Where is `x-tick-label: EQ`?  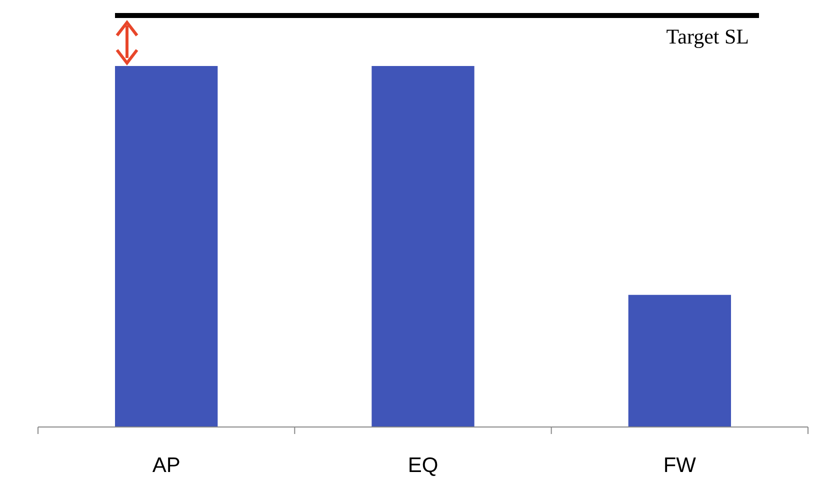 x-tick-label: EQ is located at coordinates (423, 465).